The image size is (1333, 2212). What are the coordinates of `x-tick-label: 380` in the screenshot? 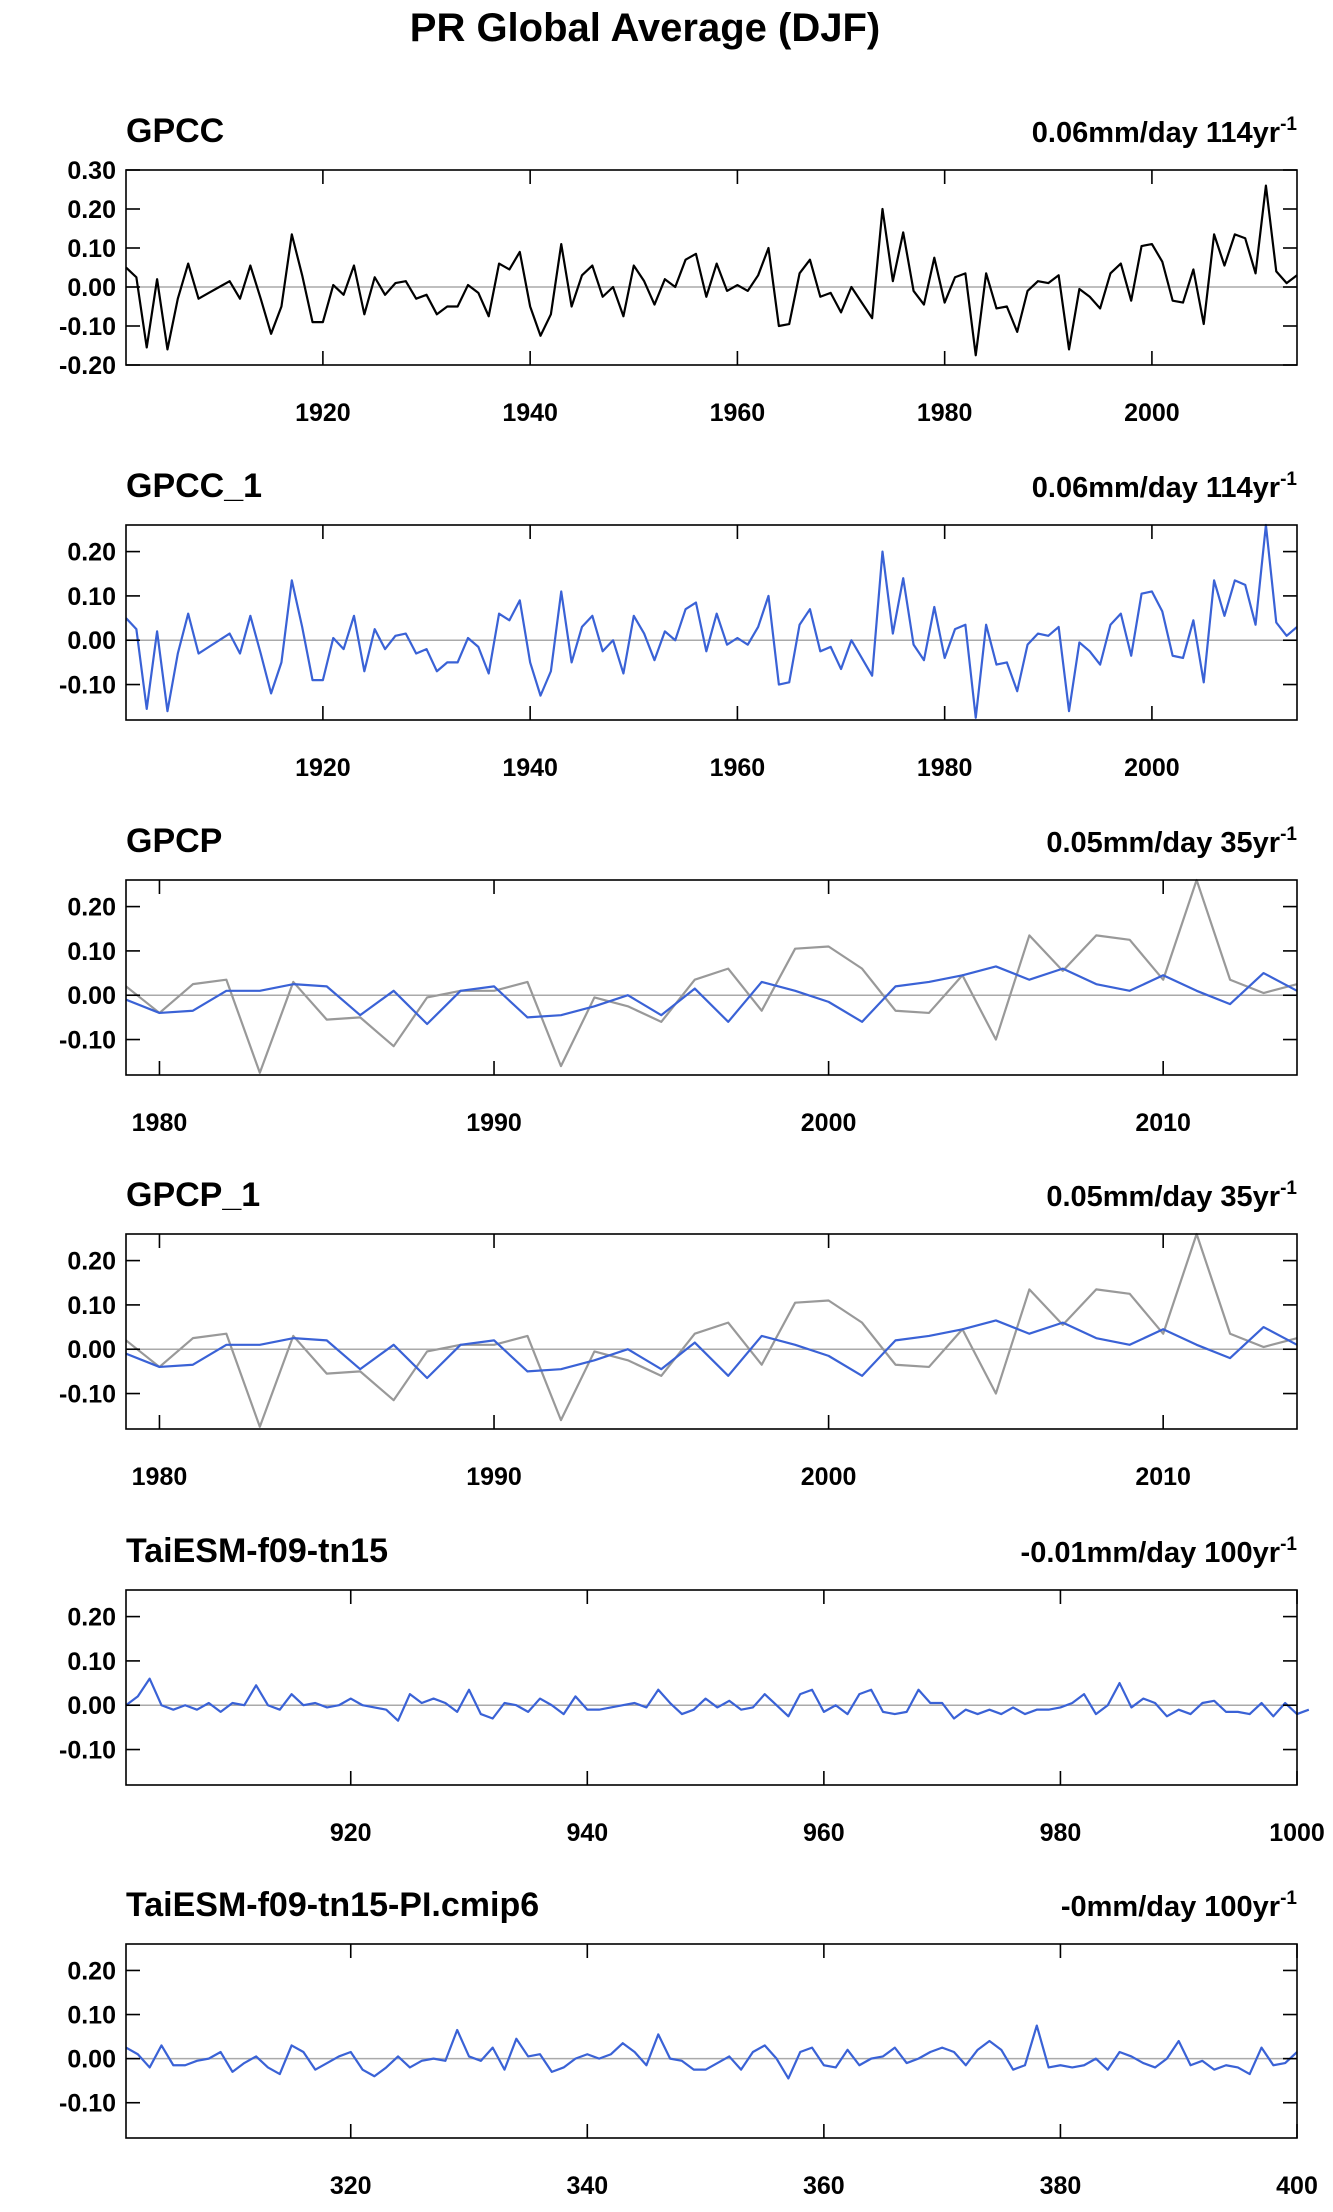 It's located at (1061, 2186).